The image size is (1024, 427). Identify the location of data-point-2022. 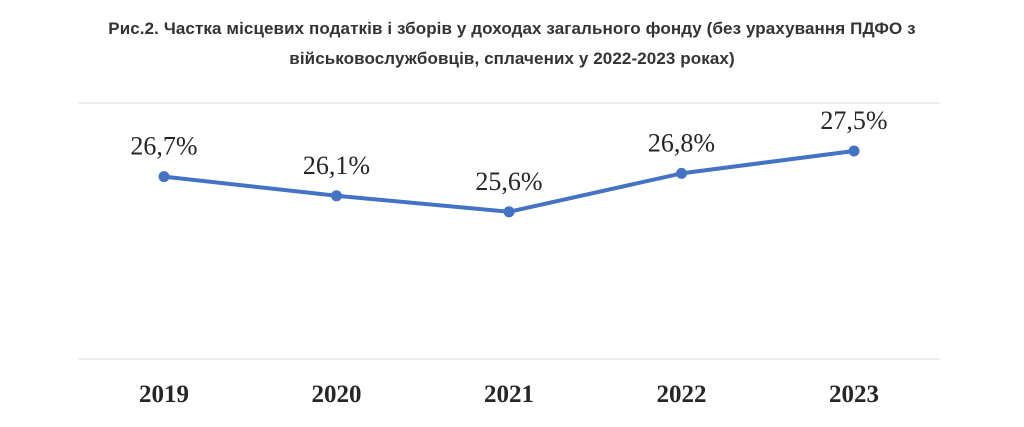
(681, 173).